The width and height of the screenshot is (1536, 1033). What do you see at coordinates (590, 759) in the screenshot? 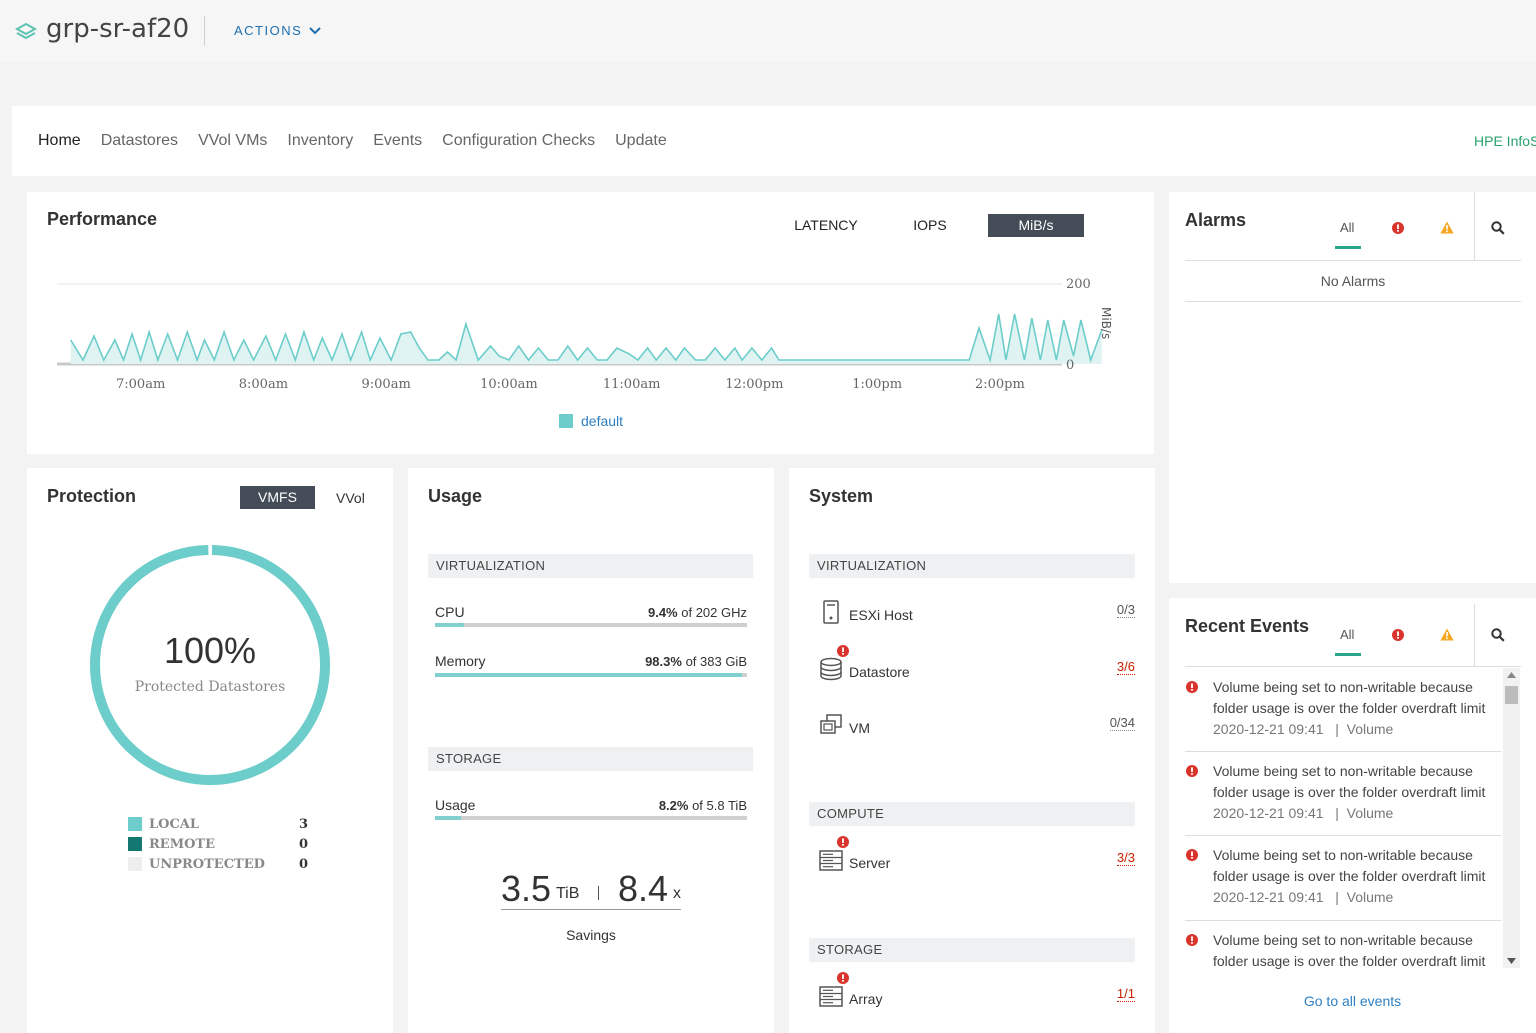
I see `usage-storage-header: STORAGE` at bounding box center [590, 759].